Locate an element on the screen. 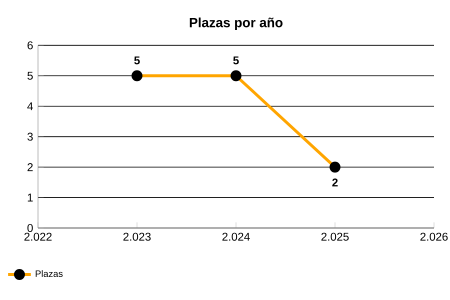 The image size is (450, 300). y-tick-label: 0 is located at coordinates (30, 228).